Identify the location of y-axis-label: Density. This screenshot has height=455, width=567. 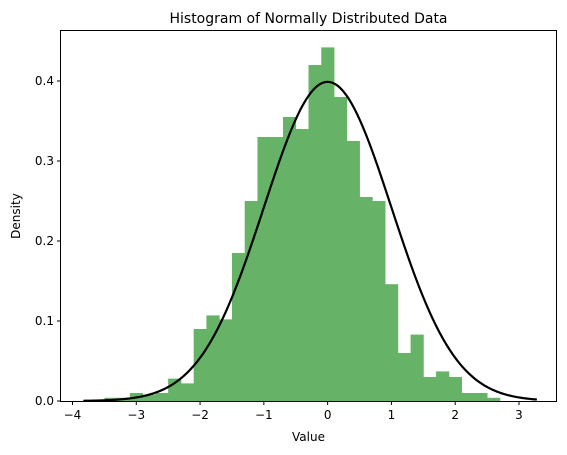
(16, 216).